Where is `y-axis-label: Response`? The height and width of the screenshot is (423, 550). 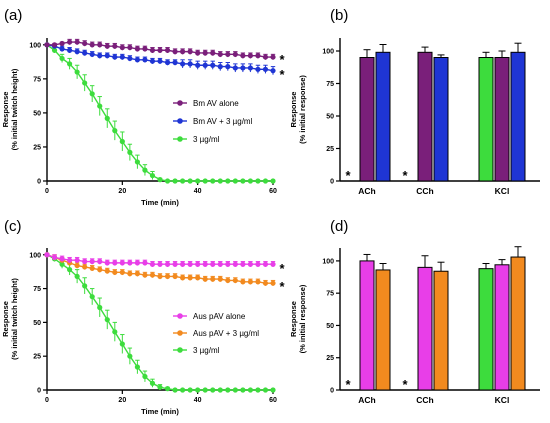
y-axis-label: Response is located at coordinates (5, 319).